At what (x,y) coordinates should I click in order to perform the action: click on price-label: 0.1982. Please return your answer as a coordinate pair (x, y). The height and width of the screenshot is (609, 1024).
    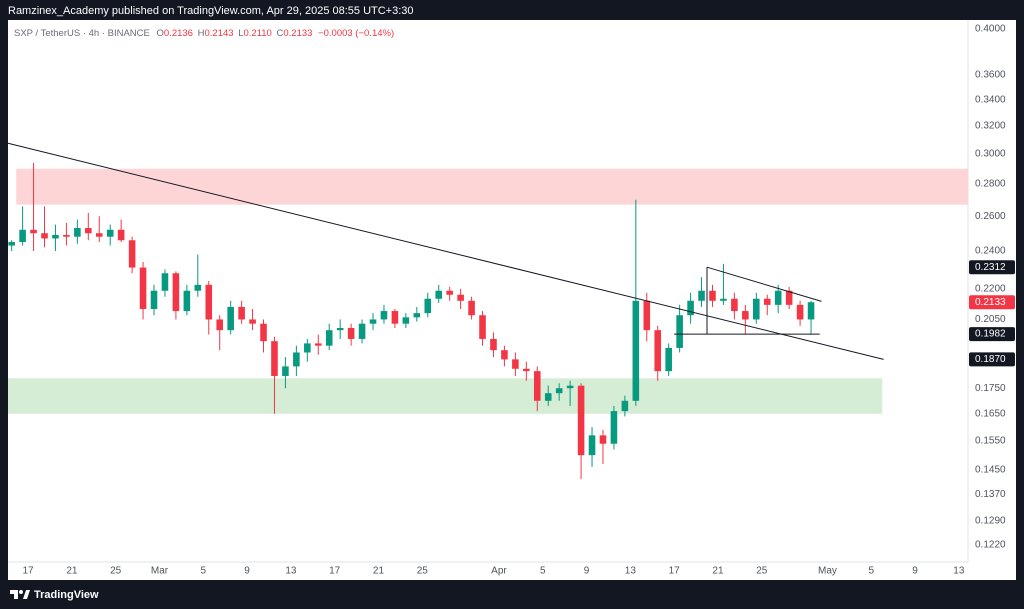
    Looking at the image, I should click on (990, 334).